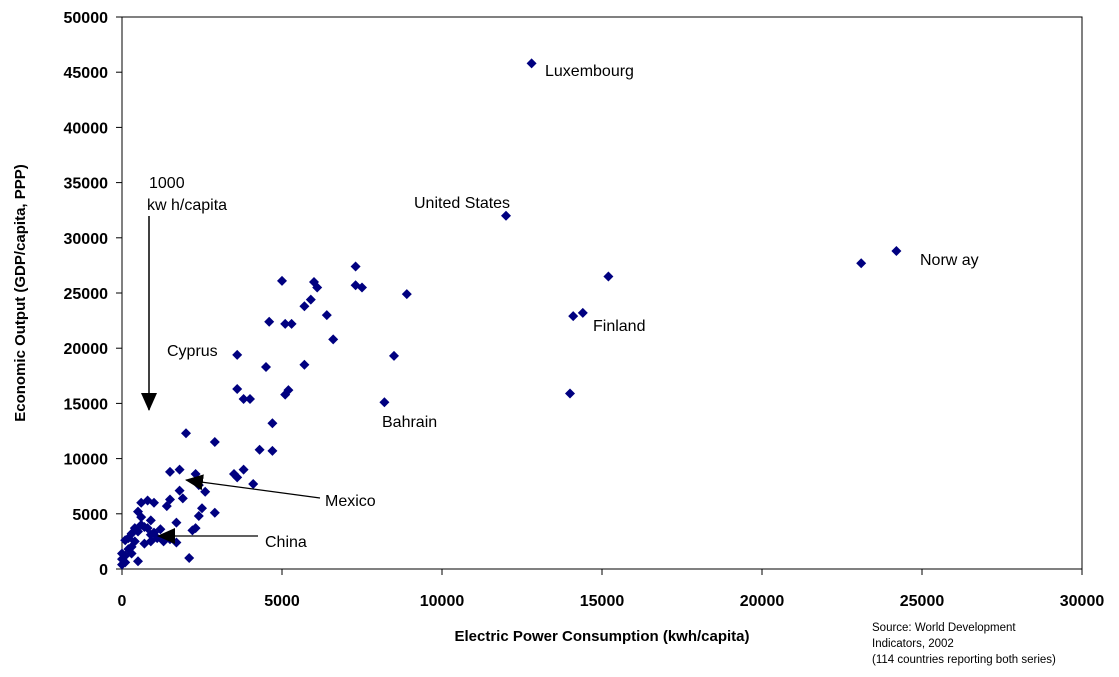  What do you see at coordinates (964, 660) in the screenshot?
I see `source-line-3: (114 countries reporting both series)` at bounding box center [964, 660].